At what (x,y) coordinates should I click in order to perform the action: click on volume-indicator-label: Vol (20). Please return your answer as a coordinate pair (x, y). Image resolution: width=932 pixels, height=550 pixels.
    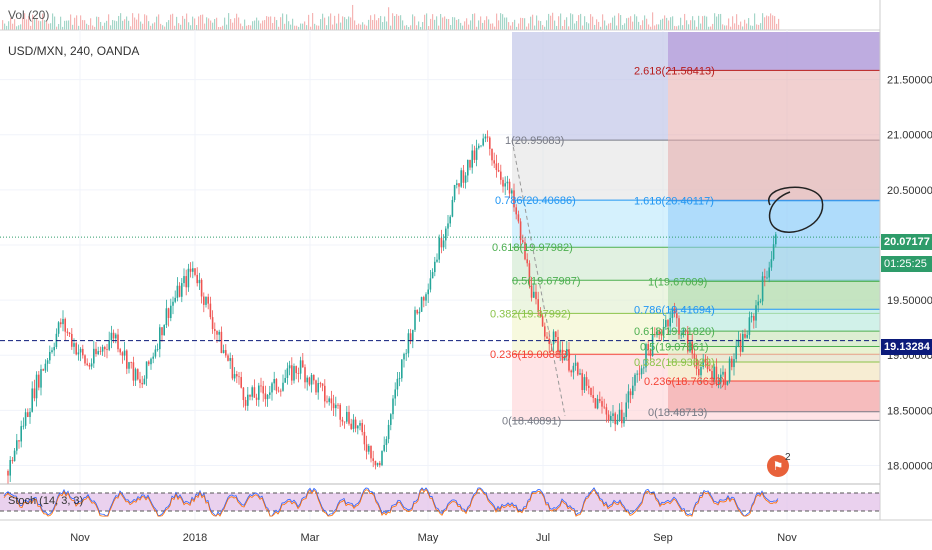
    Looking at the image, I should click on (29, 15).